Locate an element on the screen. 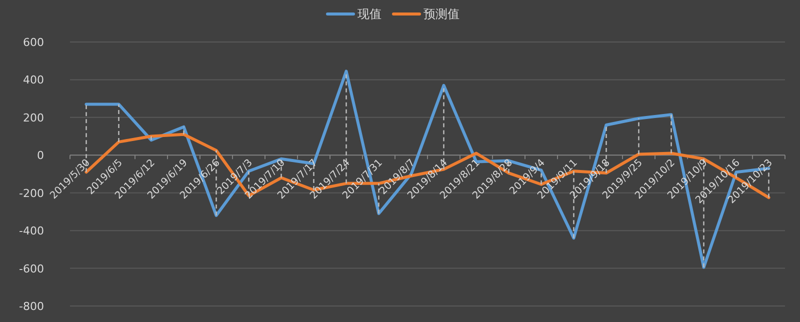 This screenshot has height=322, width=800. y-tick-label: -200 is located at coordinates (31, 193).